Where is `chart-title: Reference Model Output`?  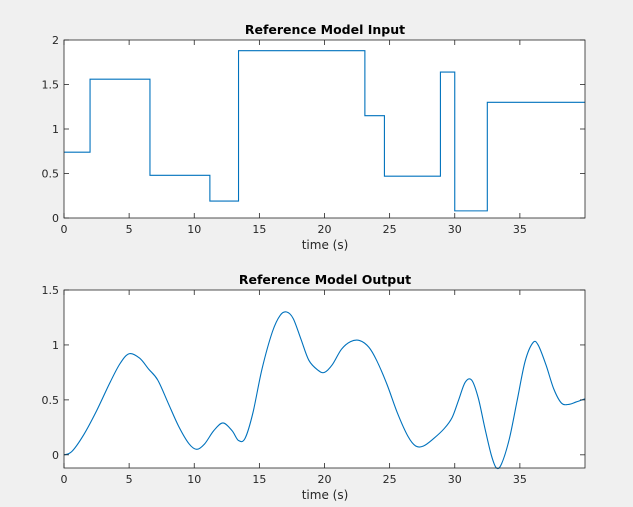
chart-title: Reference Model Output is located at coordinates (325, 279).